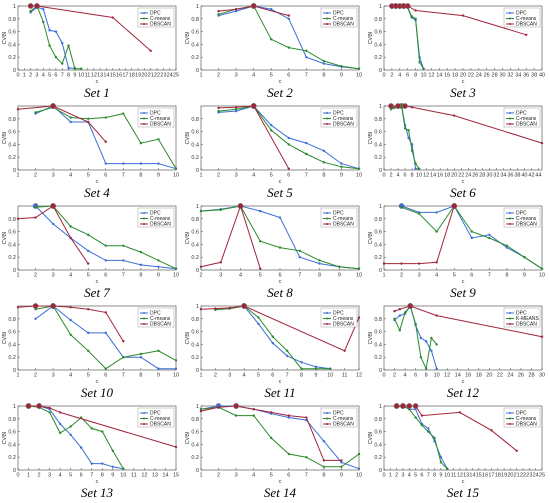 This screenshot has height=503, width=550. I want to click on x-tick-label: 24, so click(479, 76).